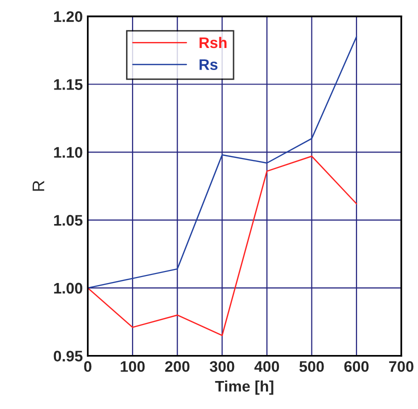 The width and height of the screenshot is (418, 409). Describe the element at coordinates (213, 42) in the screenshot. I see `legend-label: Rsh` at that location.